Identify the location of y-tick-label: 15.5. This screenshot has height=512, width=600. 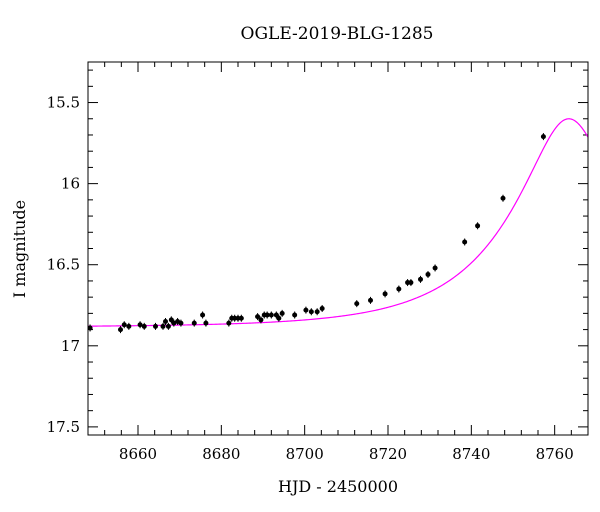
(63, 103).